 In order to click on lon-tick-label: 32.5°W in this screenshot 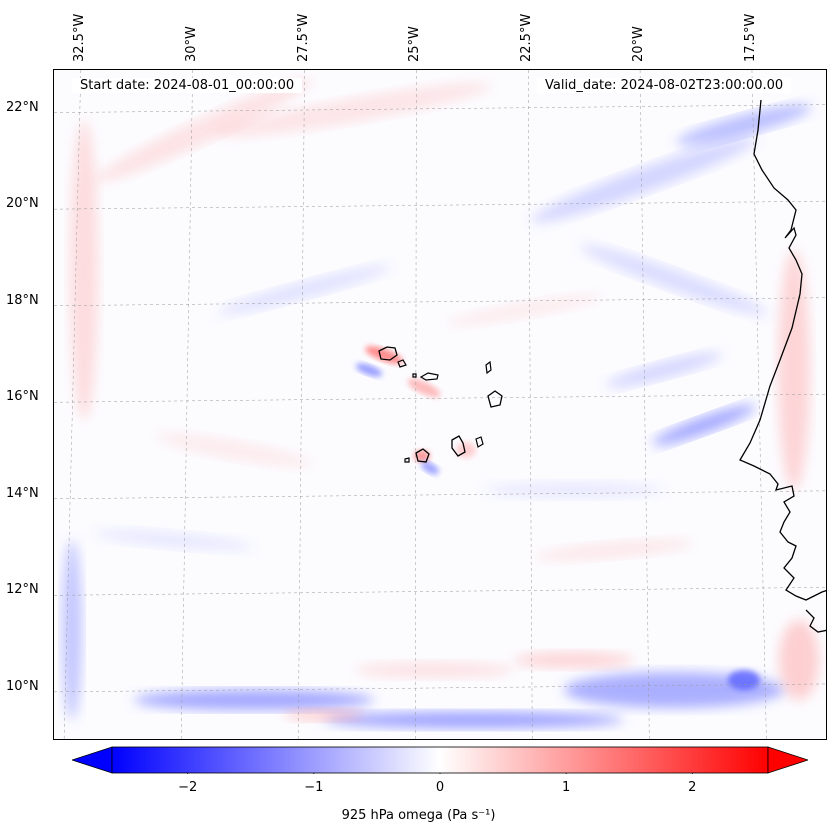, I will do `click(79, 37)`.